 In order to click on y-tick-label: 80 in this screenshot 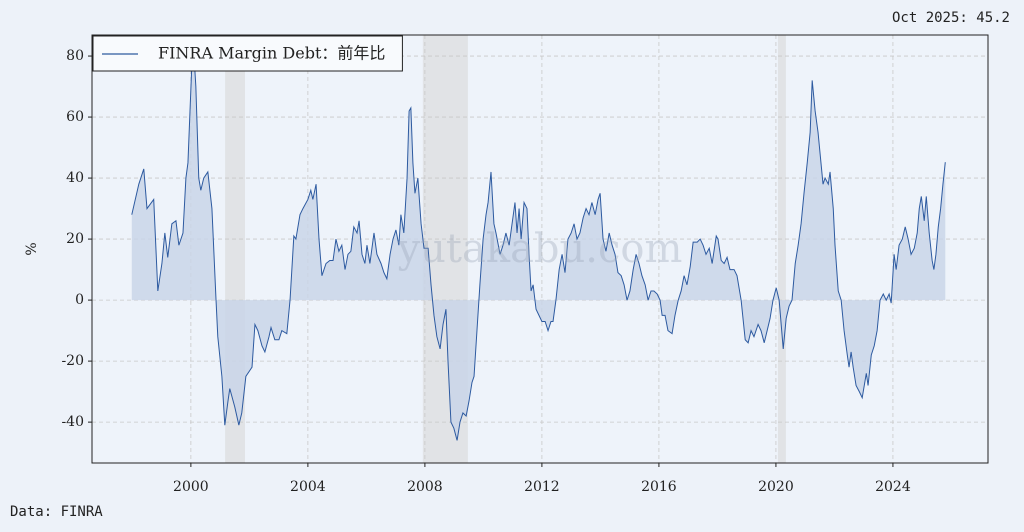, I will do `click(75, 56)`.